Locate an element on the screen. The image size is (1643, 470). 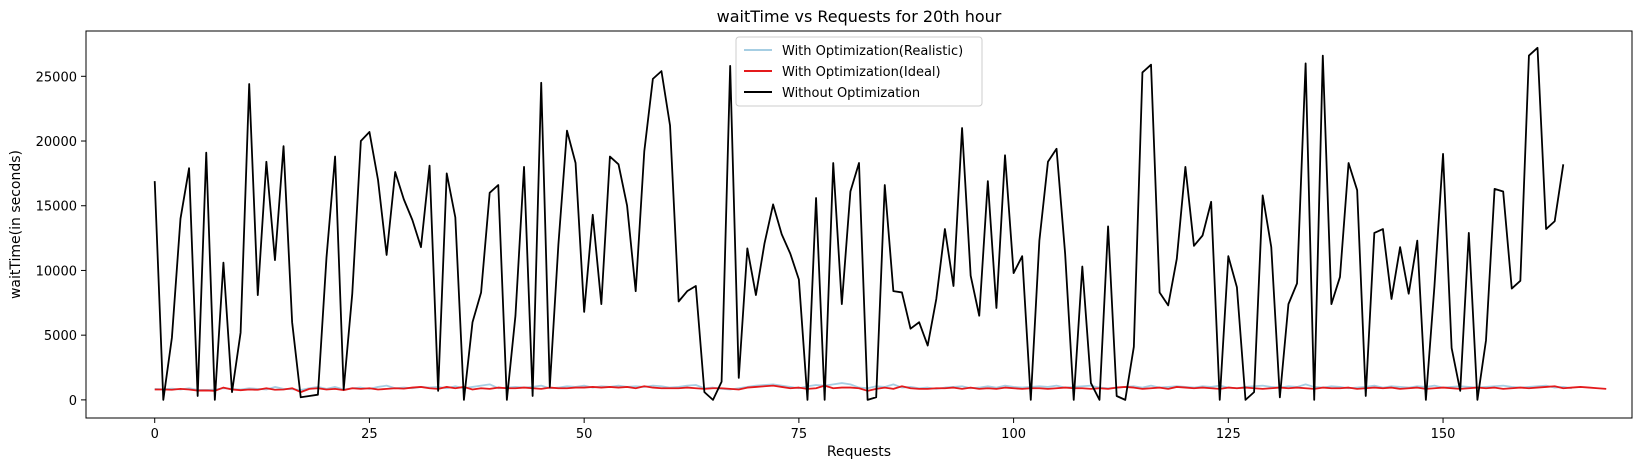
x-tick-label: 150 is located at coordinates (1443, 434).